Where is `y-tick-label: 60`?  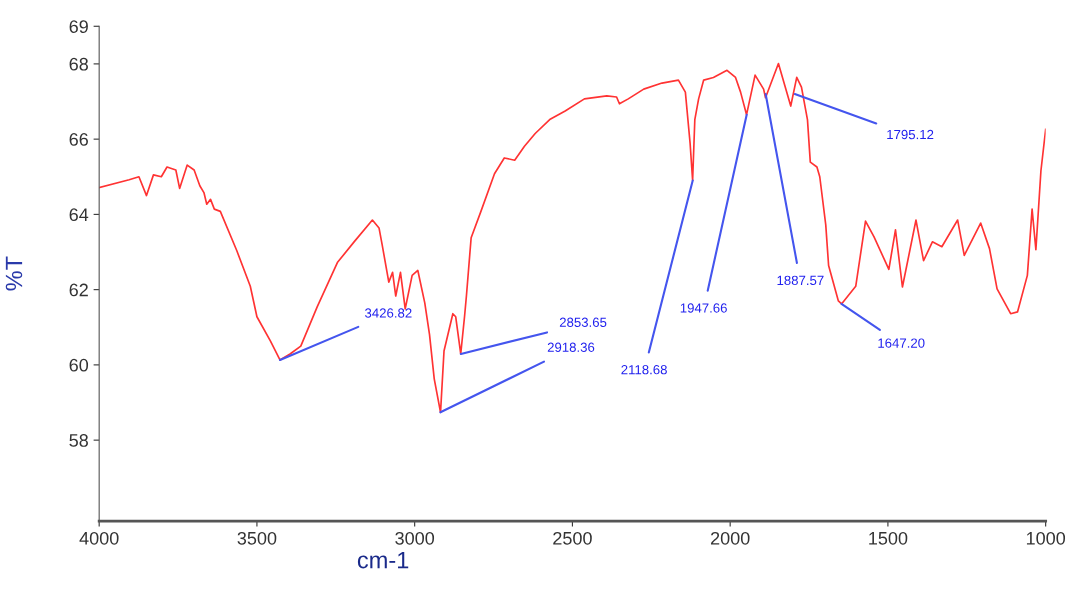 y-tick-label: 60 is located at coordinates (79, 365).